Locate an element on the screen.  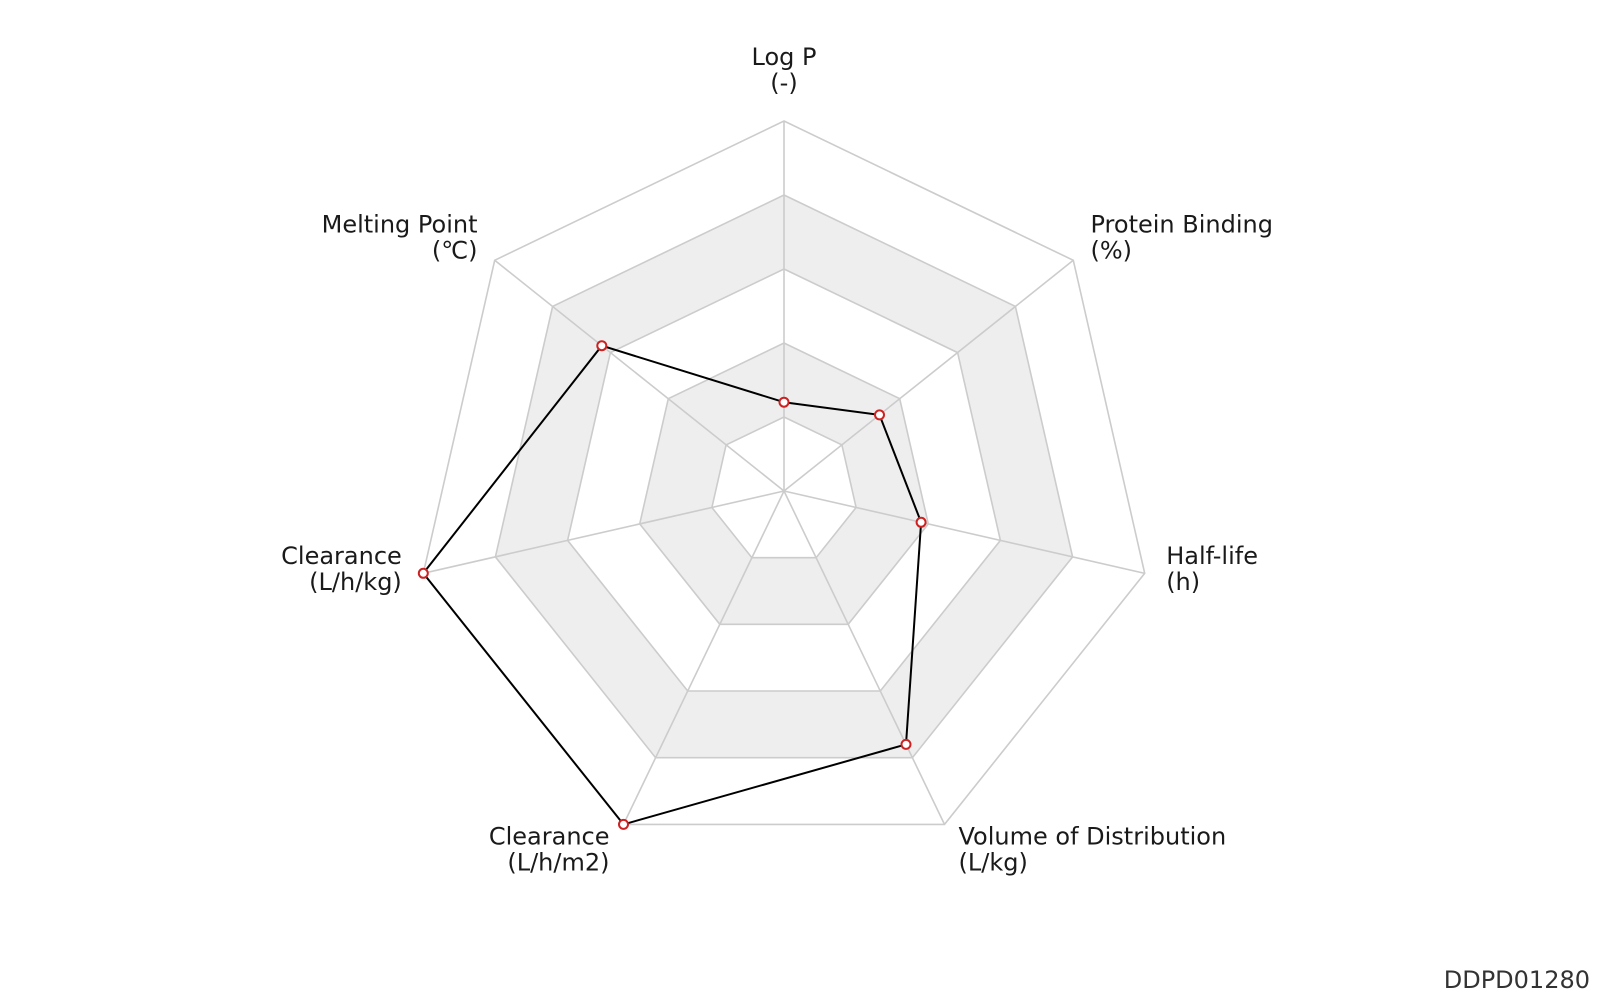
axis-label-2: Half-life (h) is located at coordinates (1212, 569).